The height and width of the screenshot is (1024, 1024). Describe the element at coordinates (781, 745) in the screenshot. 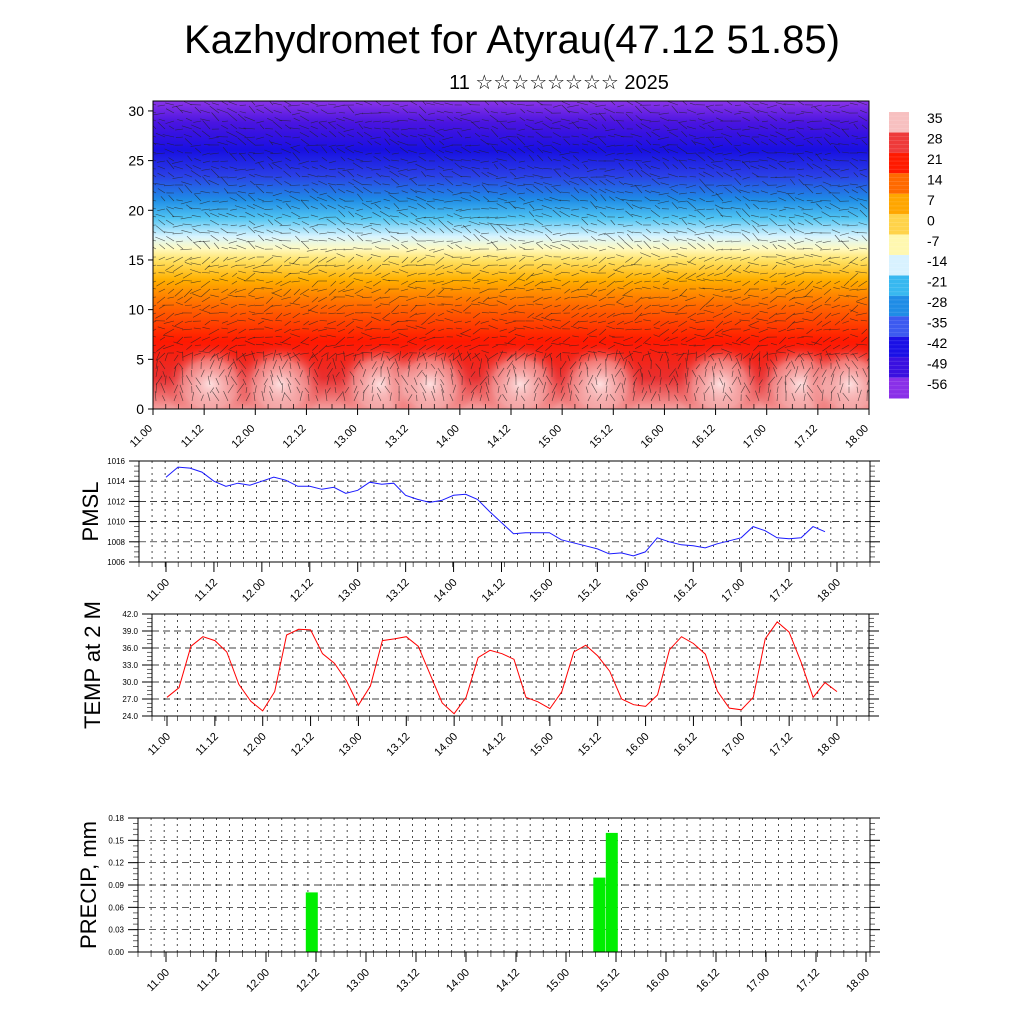

I see `x-tick-label: 17.12` at that location.